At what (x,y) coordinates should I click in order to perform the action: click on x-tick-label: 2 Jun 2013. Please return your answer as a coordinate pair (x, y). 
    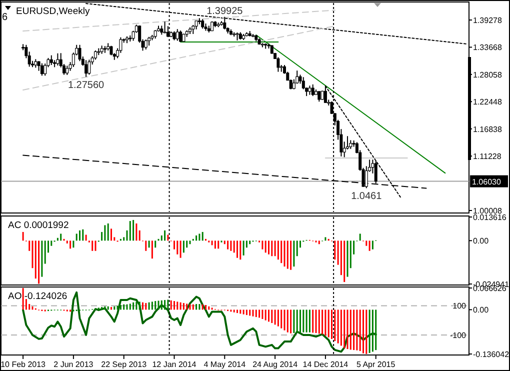
    Looking at the image, I should click on (74, 364).